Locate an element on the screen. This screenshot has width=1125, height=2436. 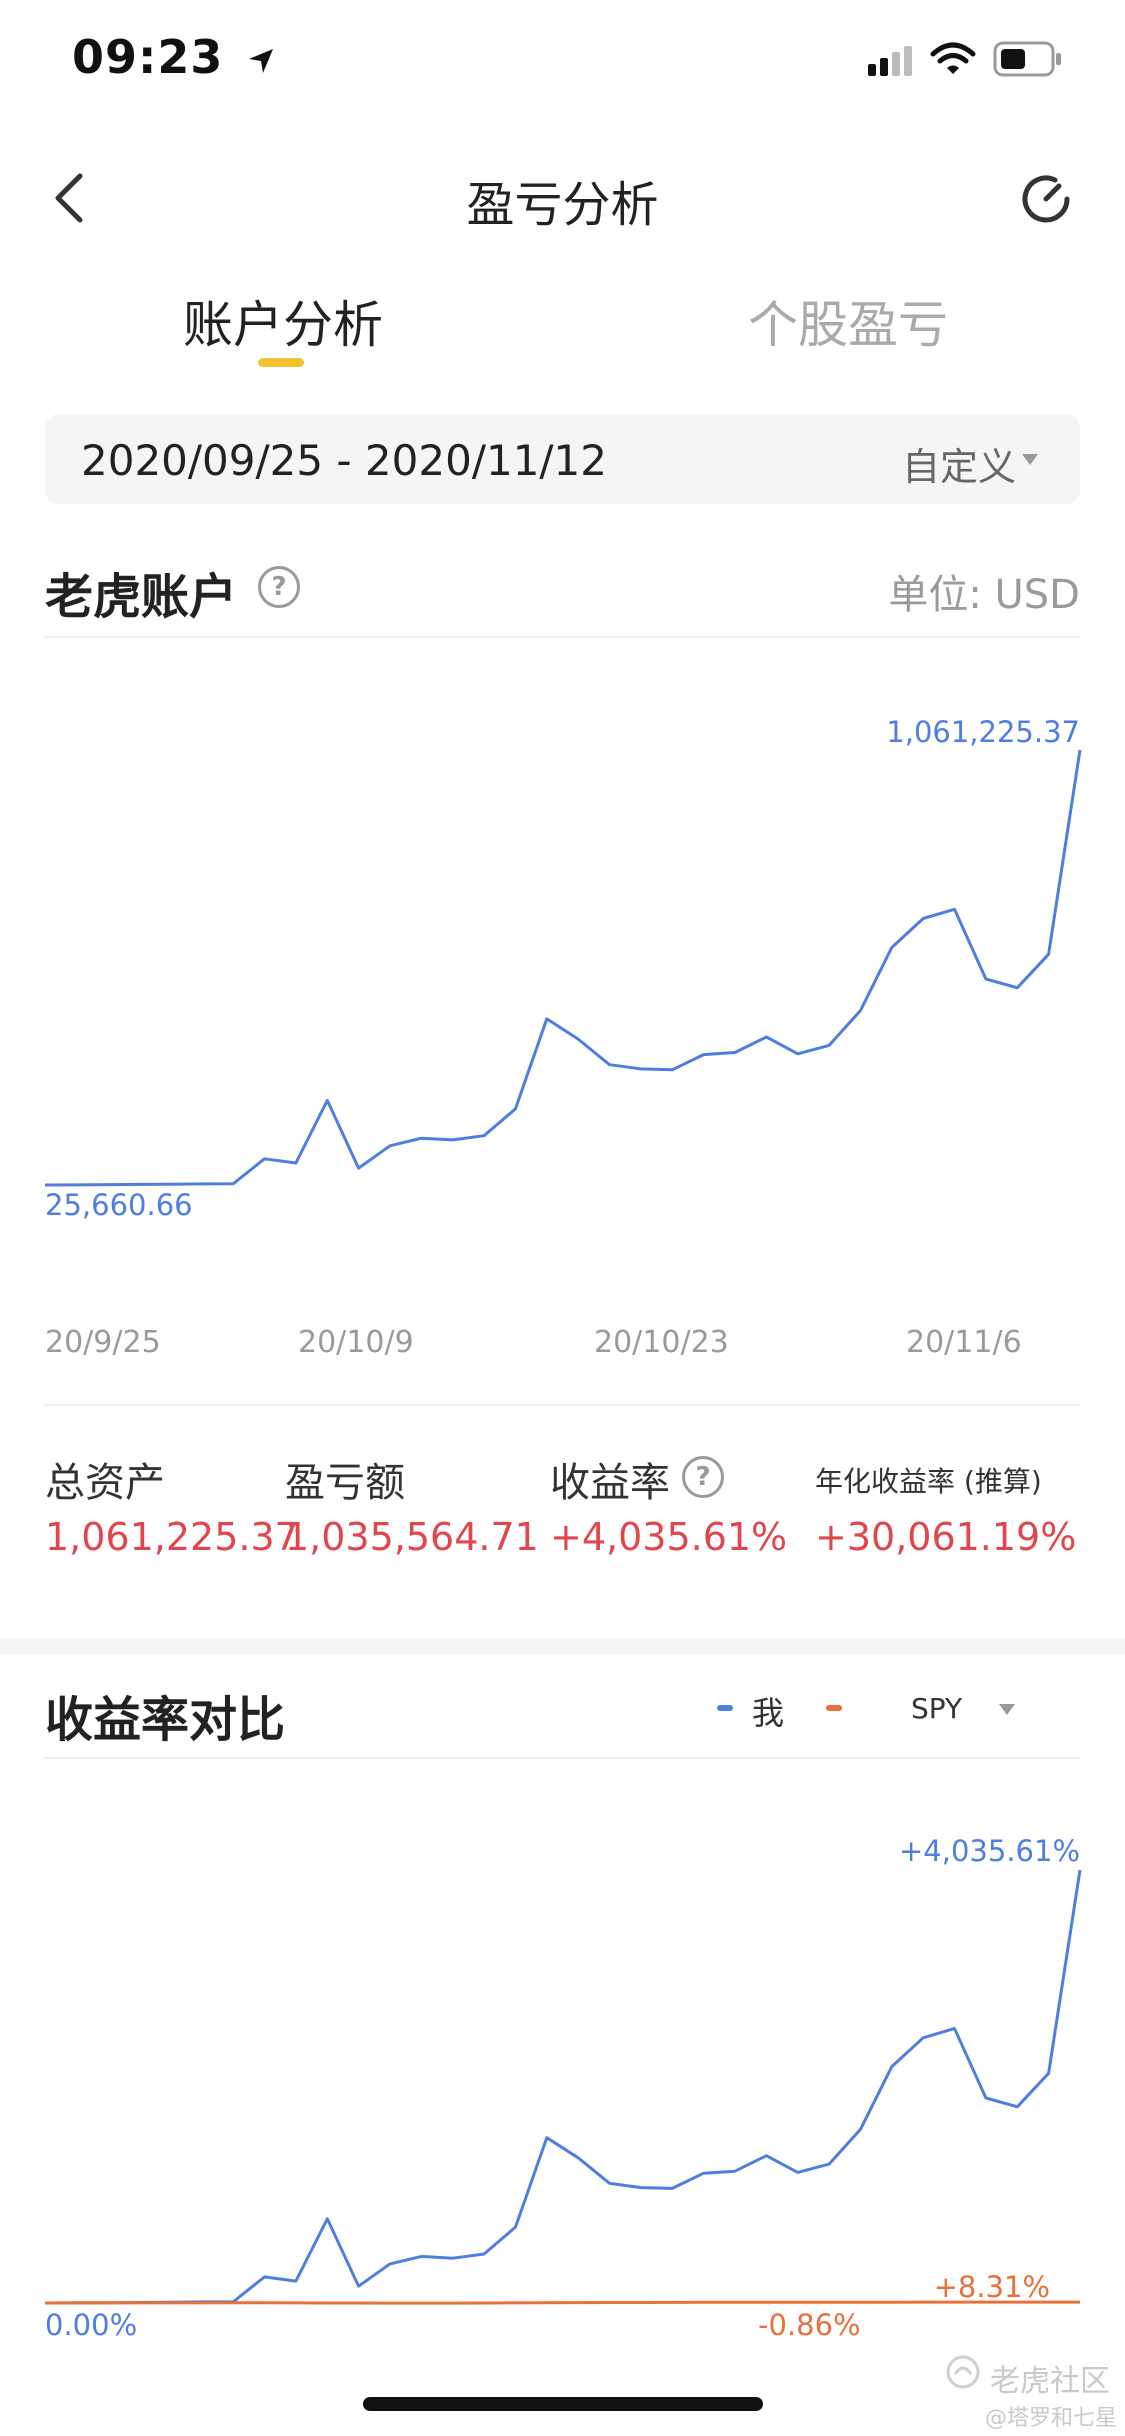
chart-start-value: 25,660.66 is located at coordinates (119, 1205).